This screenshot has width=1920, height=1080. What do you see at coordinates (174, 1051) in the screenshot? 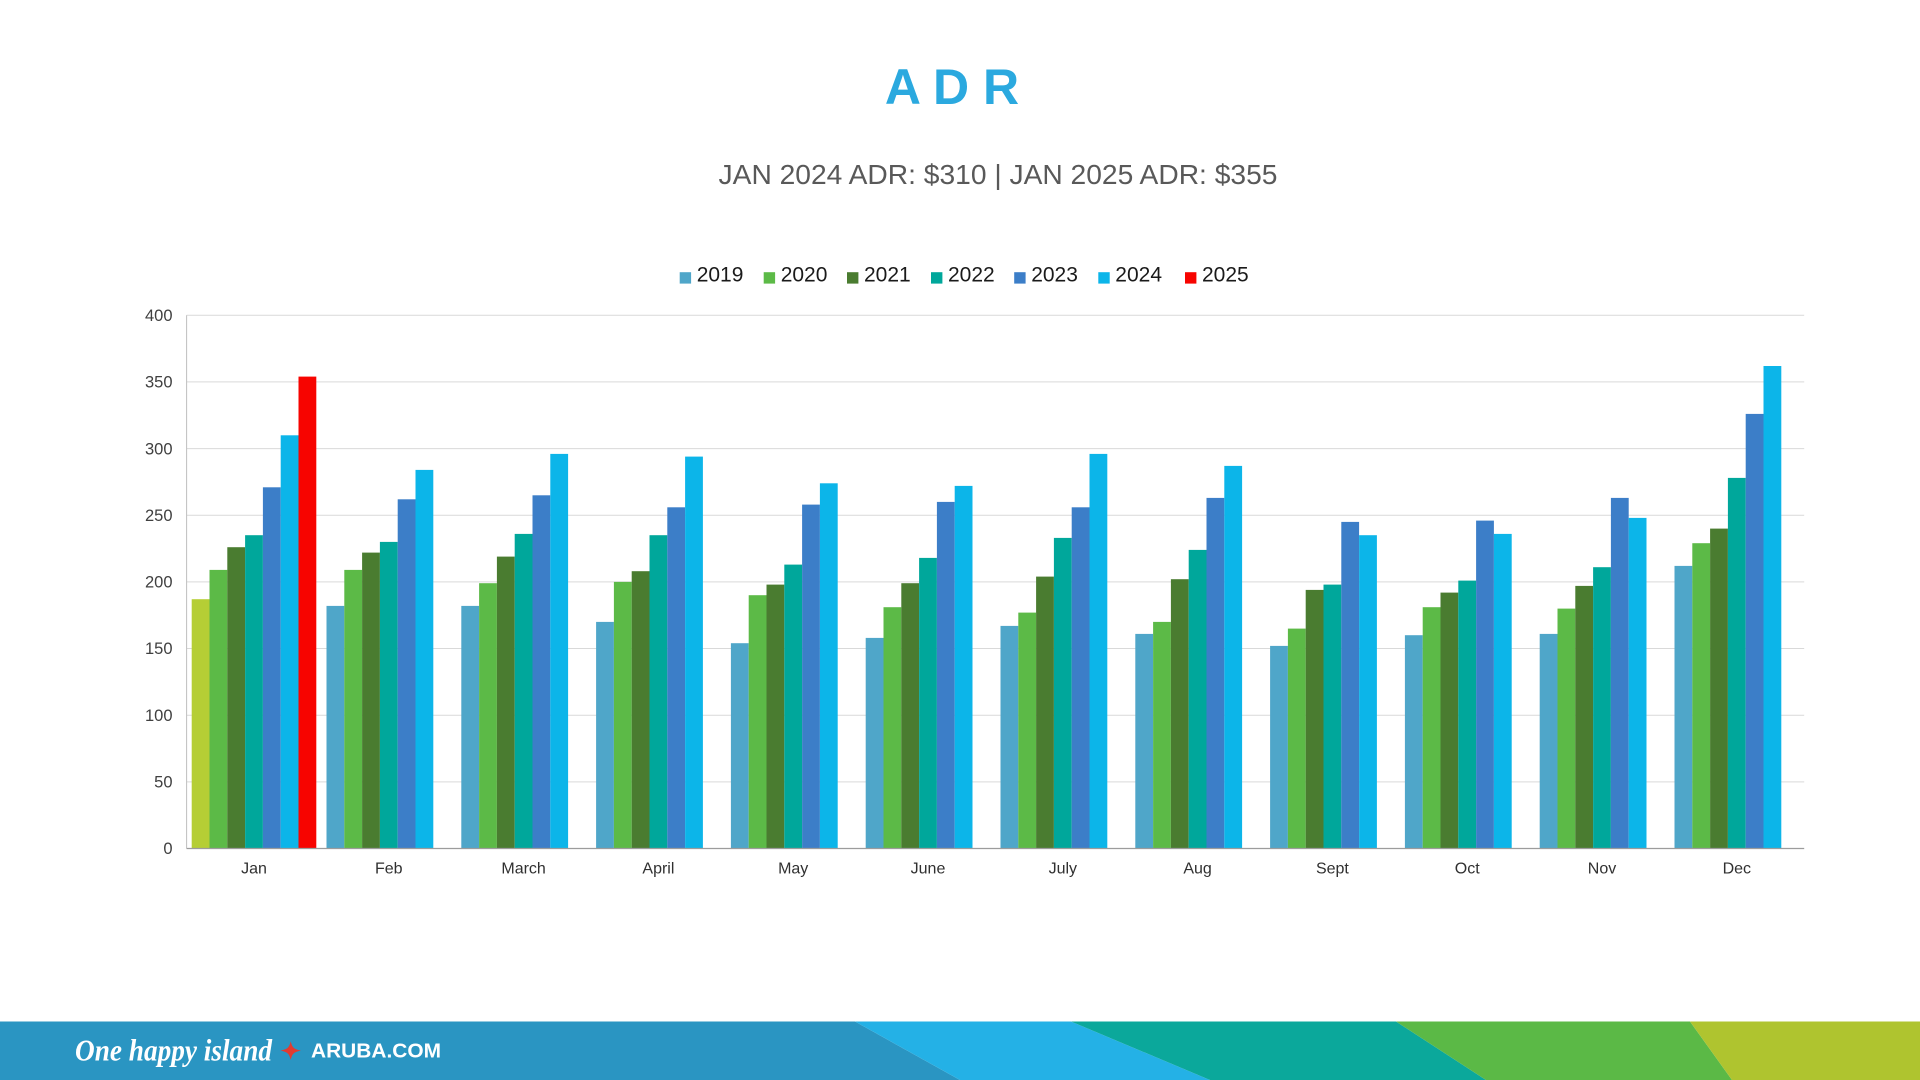
I see `svg-text: One happy island` at bounding box center [174, 1051].